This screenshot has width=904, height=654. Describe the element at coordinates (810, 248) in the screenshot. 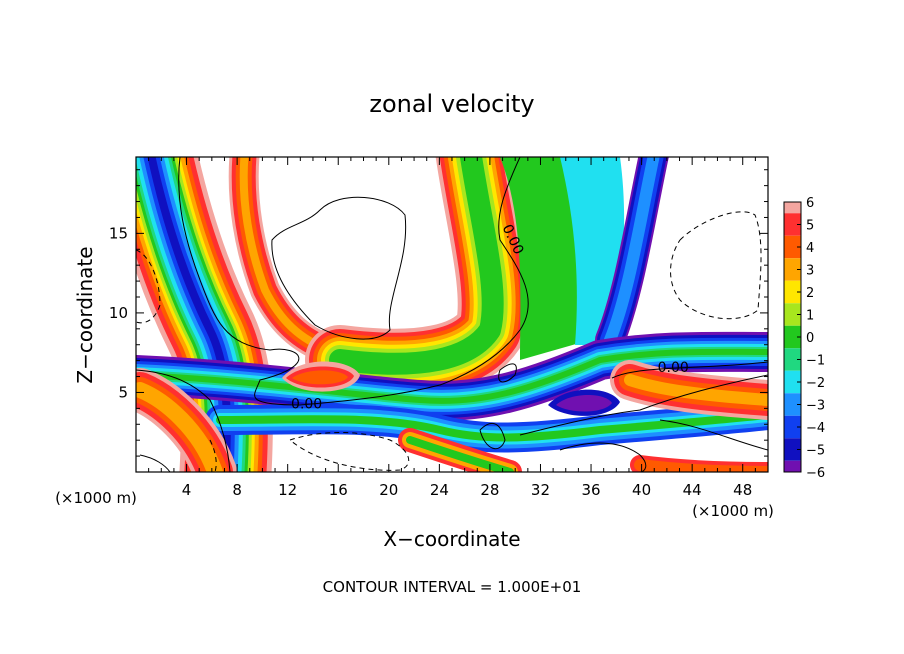

I see `colorbar-tick-label: 4` at that location.